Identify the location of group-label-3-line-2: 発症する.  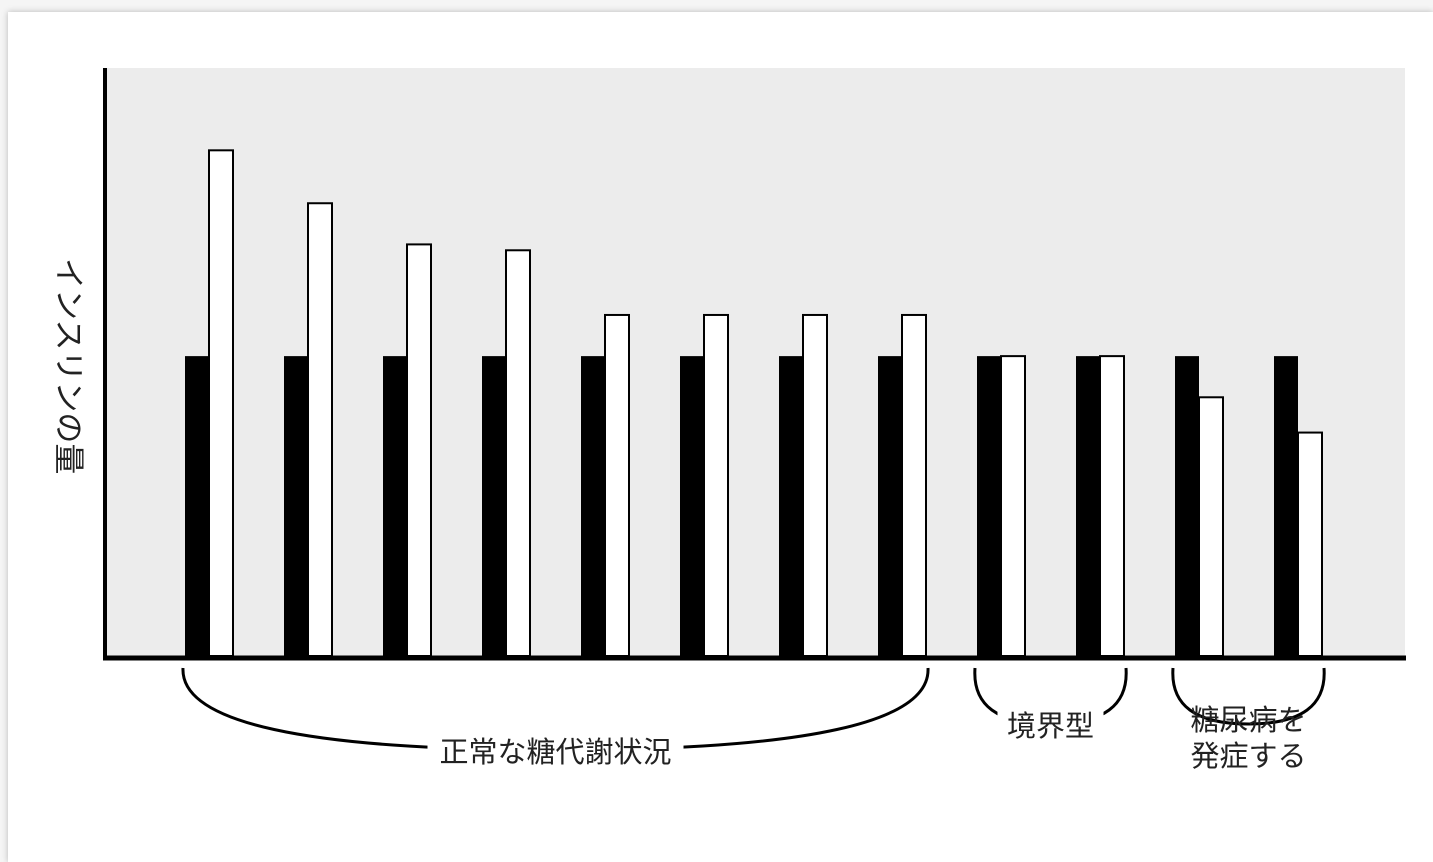
(1248, 756).